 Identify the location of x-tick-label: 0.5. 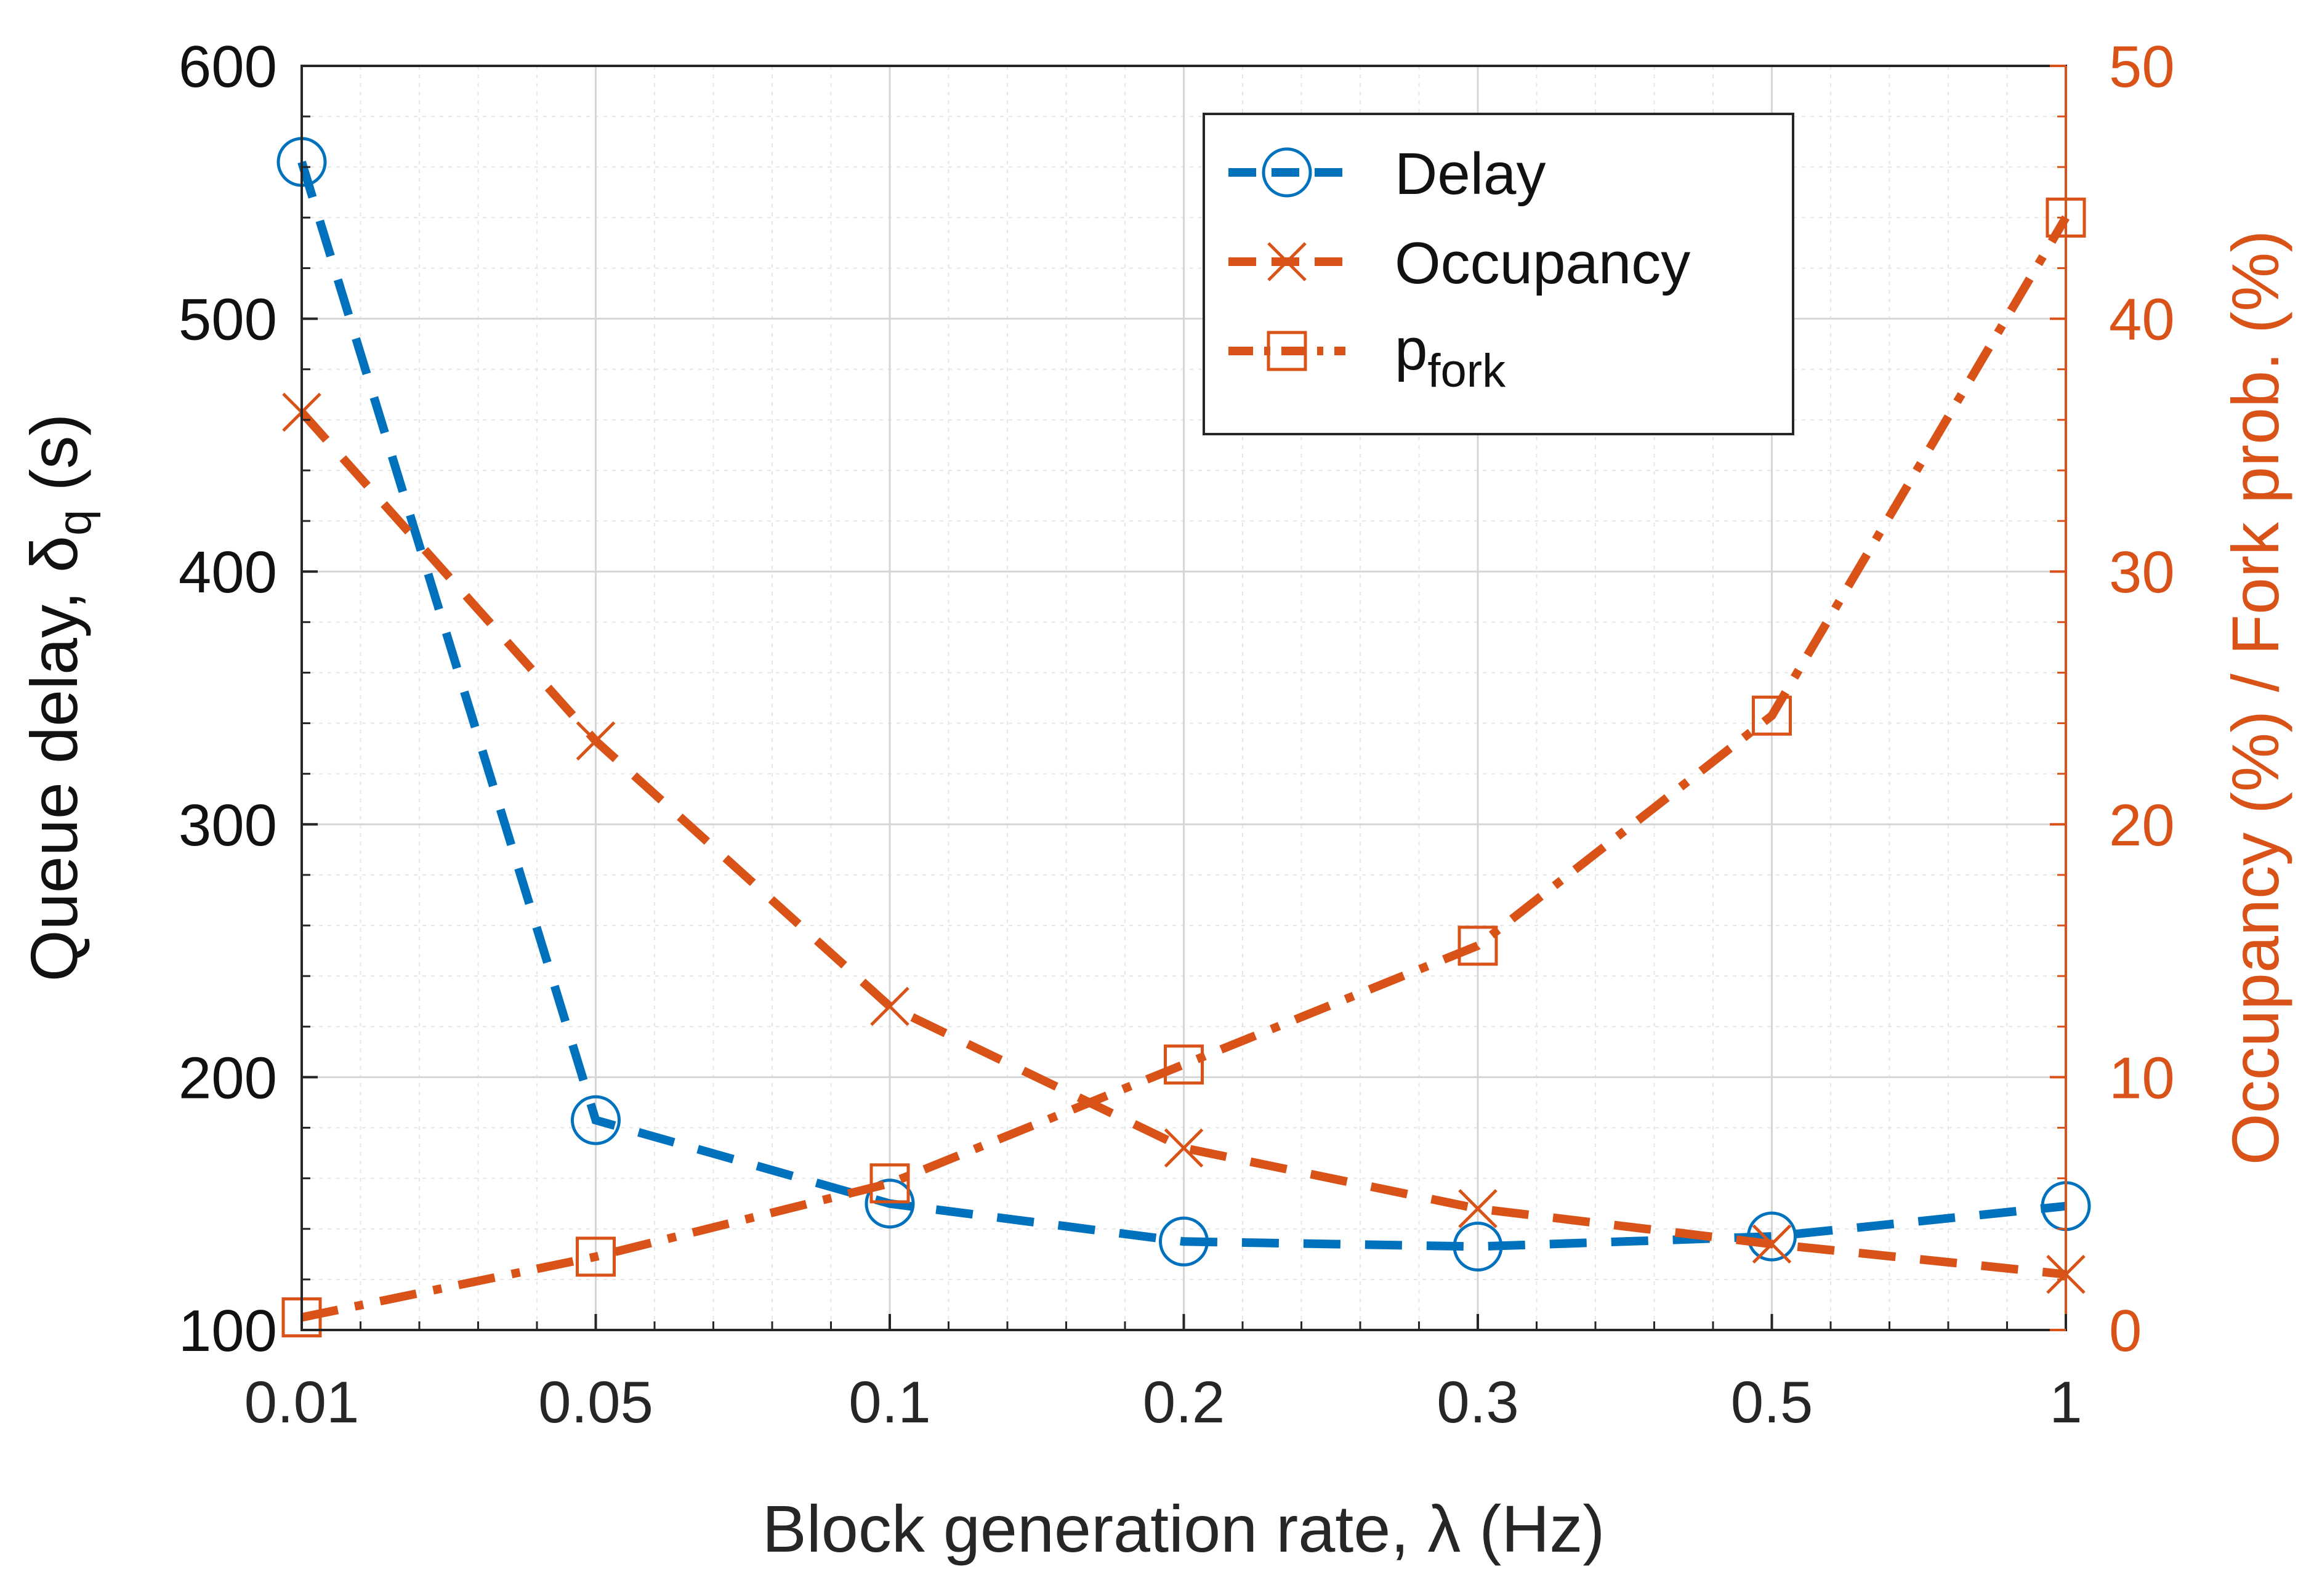
(1772, 1402).